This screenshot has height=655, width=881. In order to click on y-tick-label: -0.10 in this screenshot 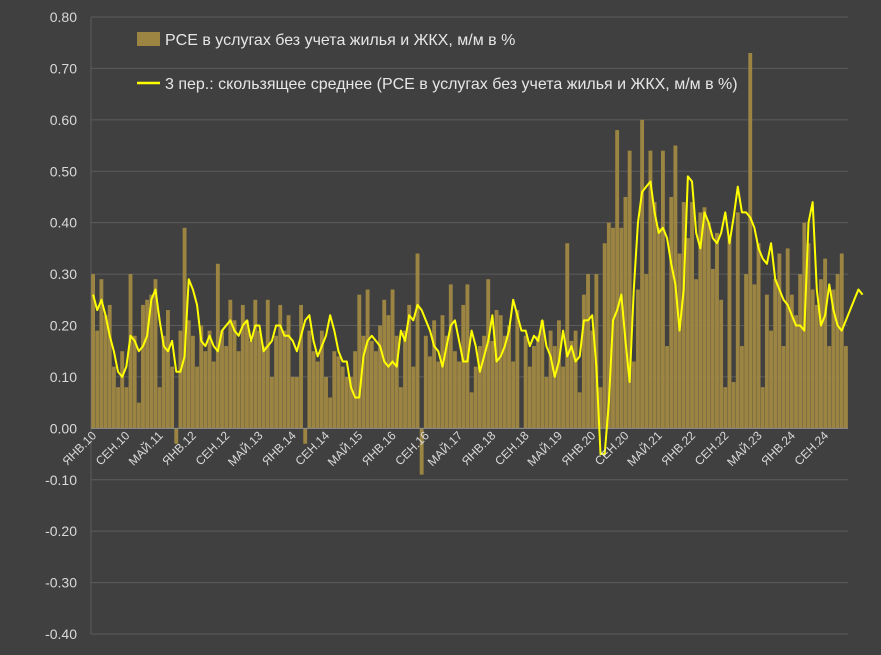, I will do `click(61, 480)`.